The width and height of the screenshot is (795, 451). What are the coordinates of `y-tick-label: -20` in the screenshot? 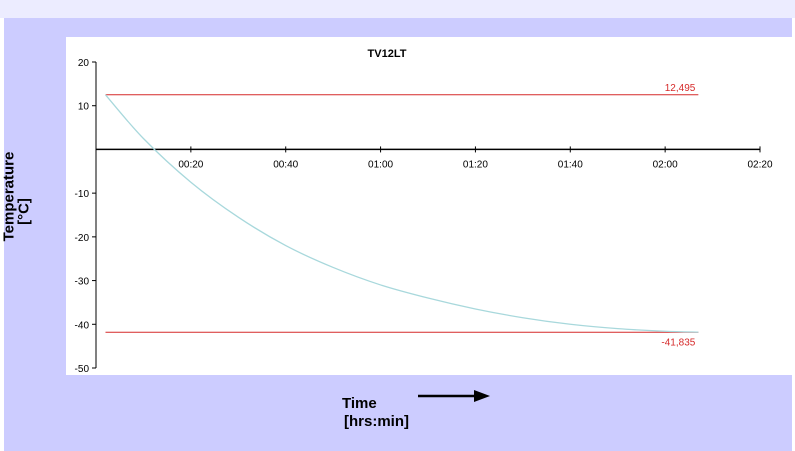 It's located at (82, 238).